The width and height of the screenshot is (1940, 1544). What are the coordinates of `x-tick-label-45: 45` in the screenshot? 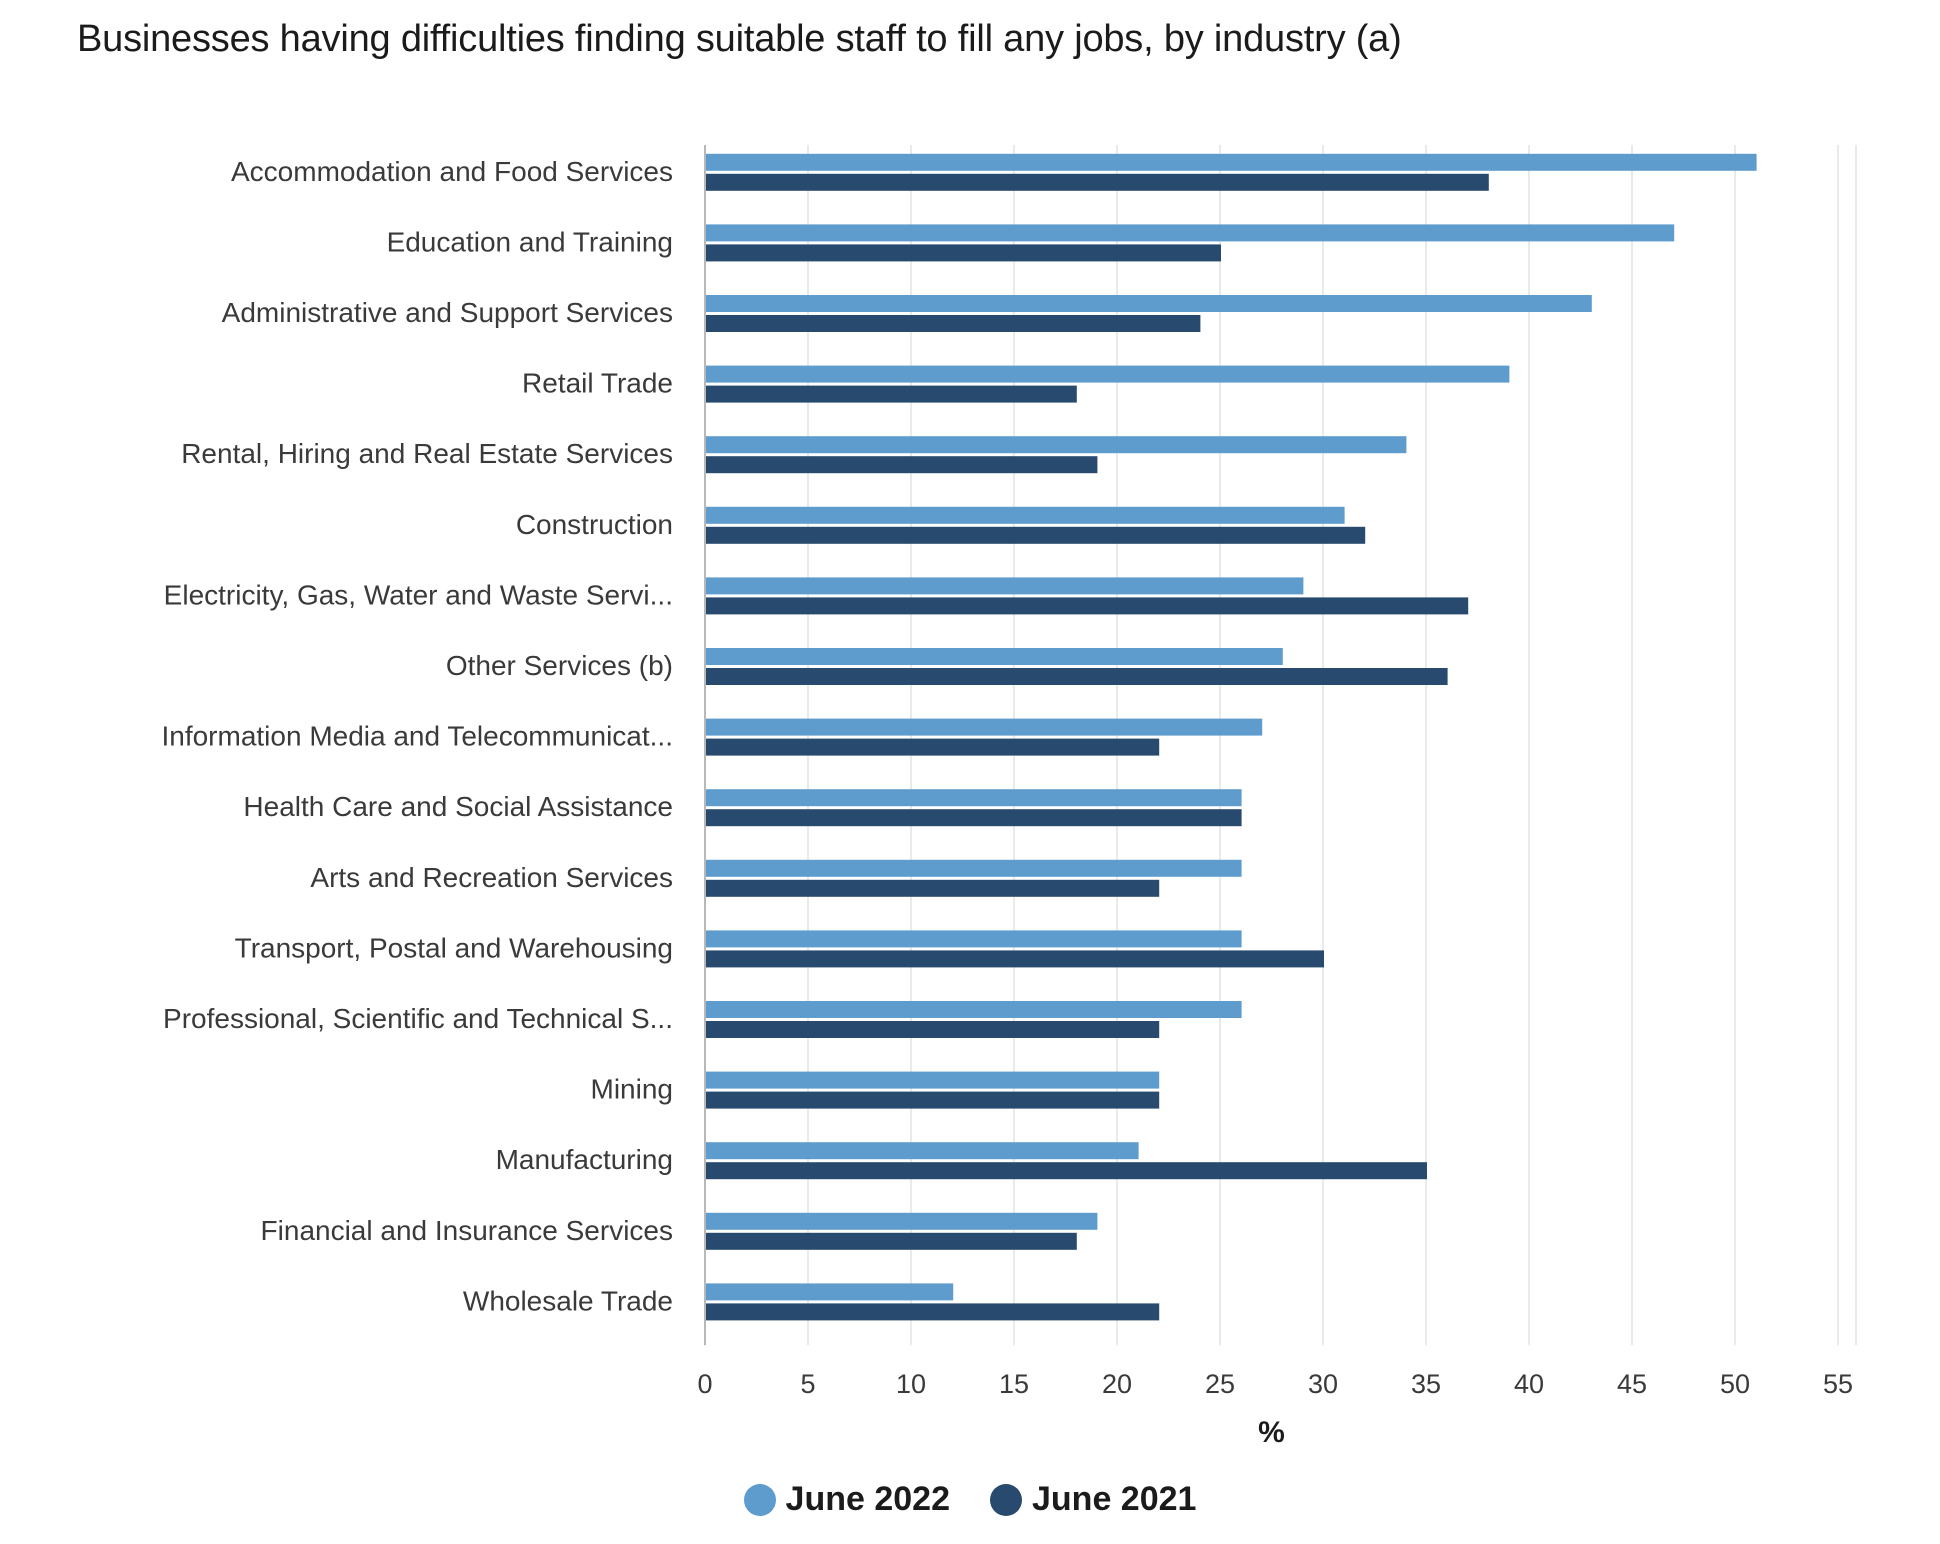 It's located at (1632, 1384).